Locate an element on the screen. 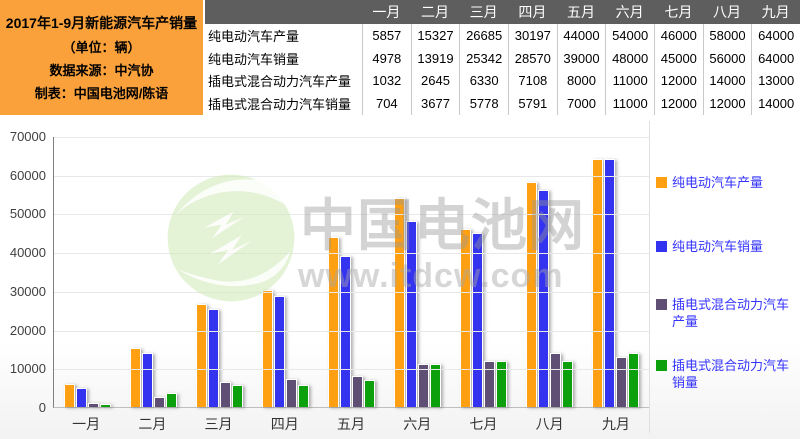 The height and width of the screenshot is (439, 800). y-axis-tick-label: 70000 is located at coordinates (27, 136).